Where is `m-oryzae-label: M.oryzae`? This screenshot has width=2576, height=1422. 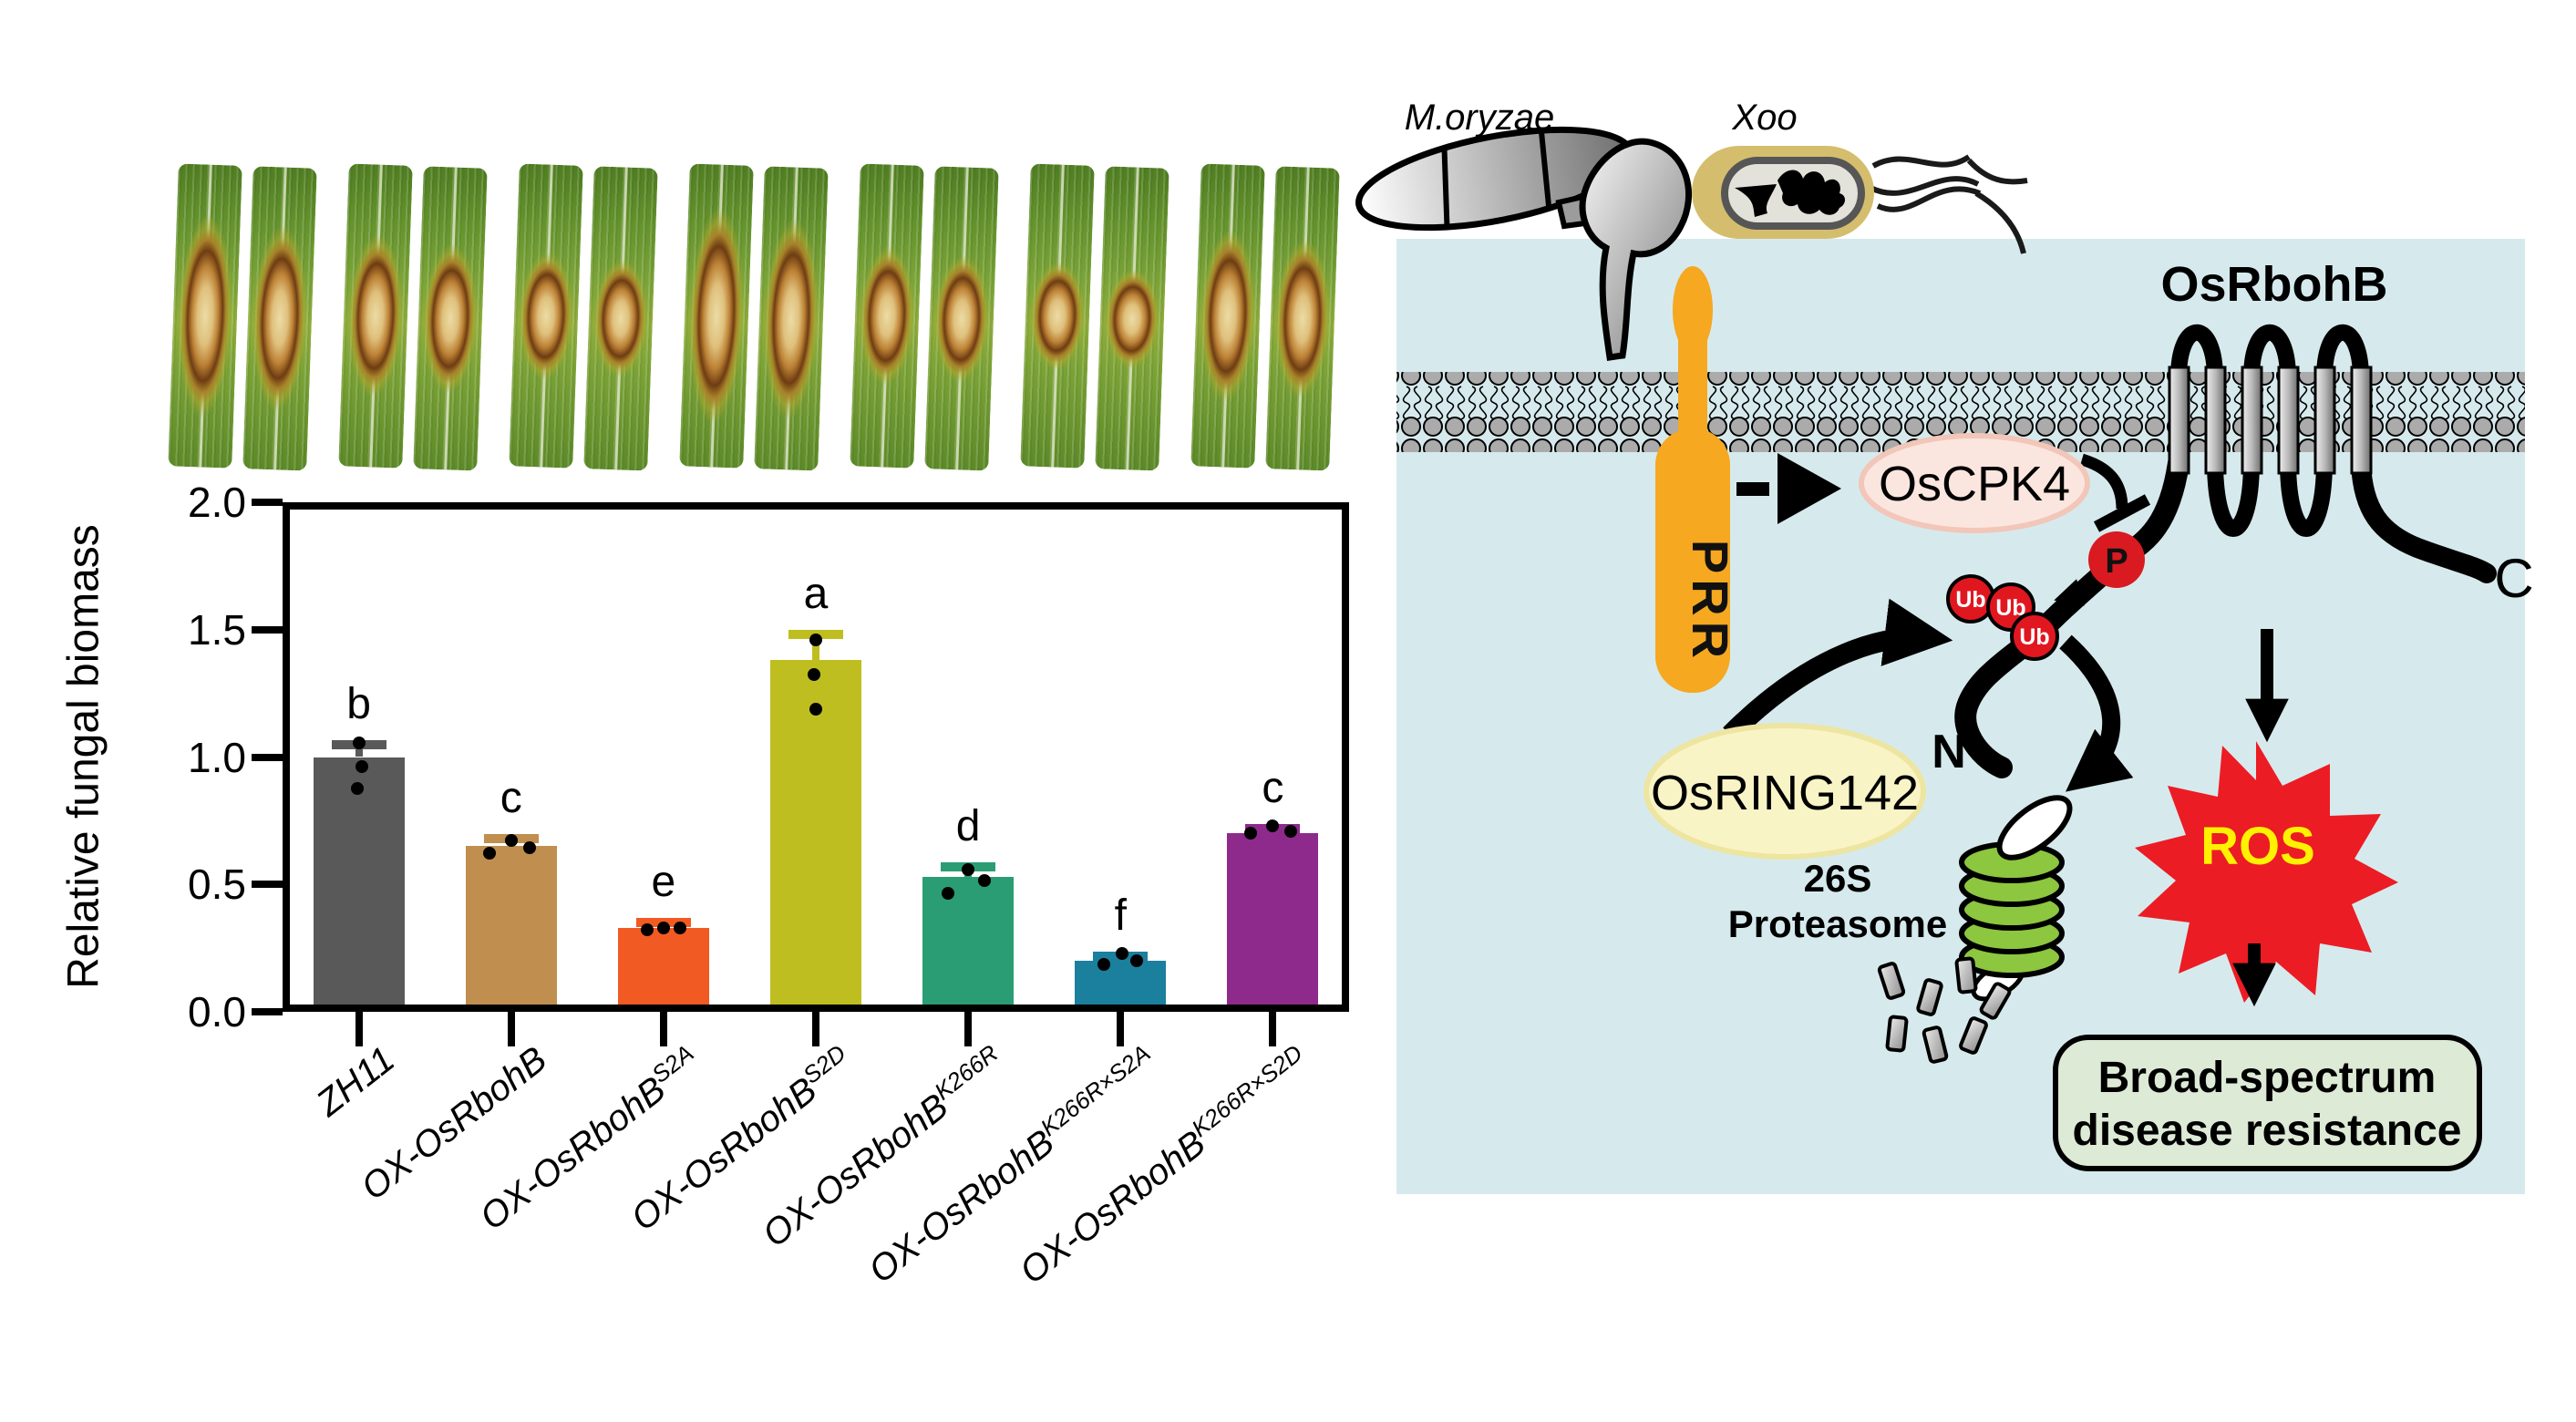
m-oryzae-label: M.oryzae is located at coordinates (1480, 118).